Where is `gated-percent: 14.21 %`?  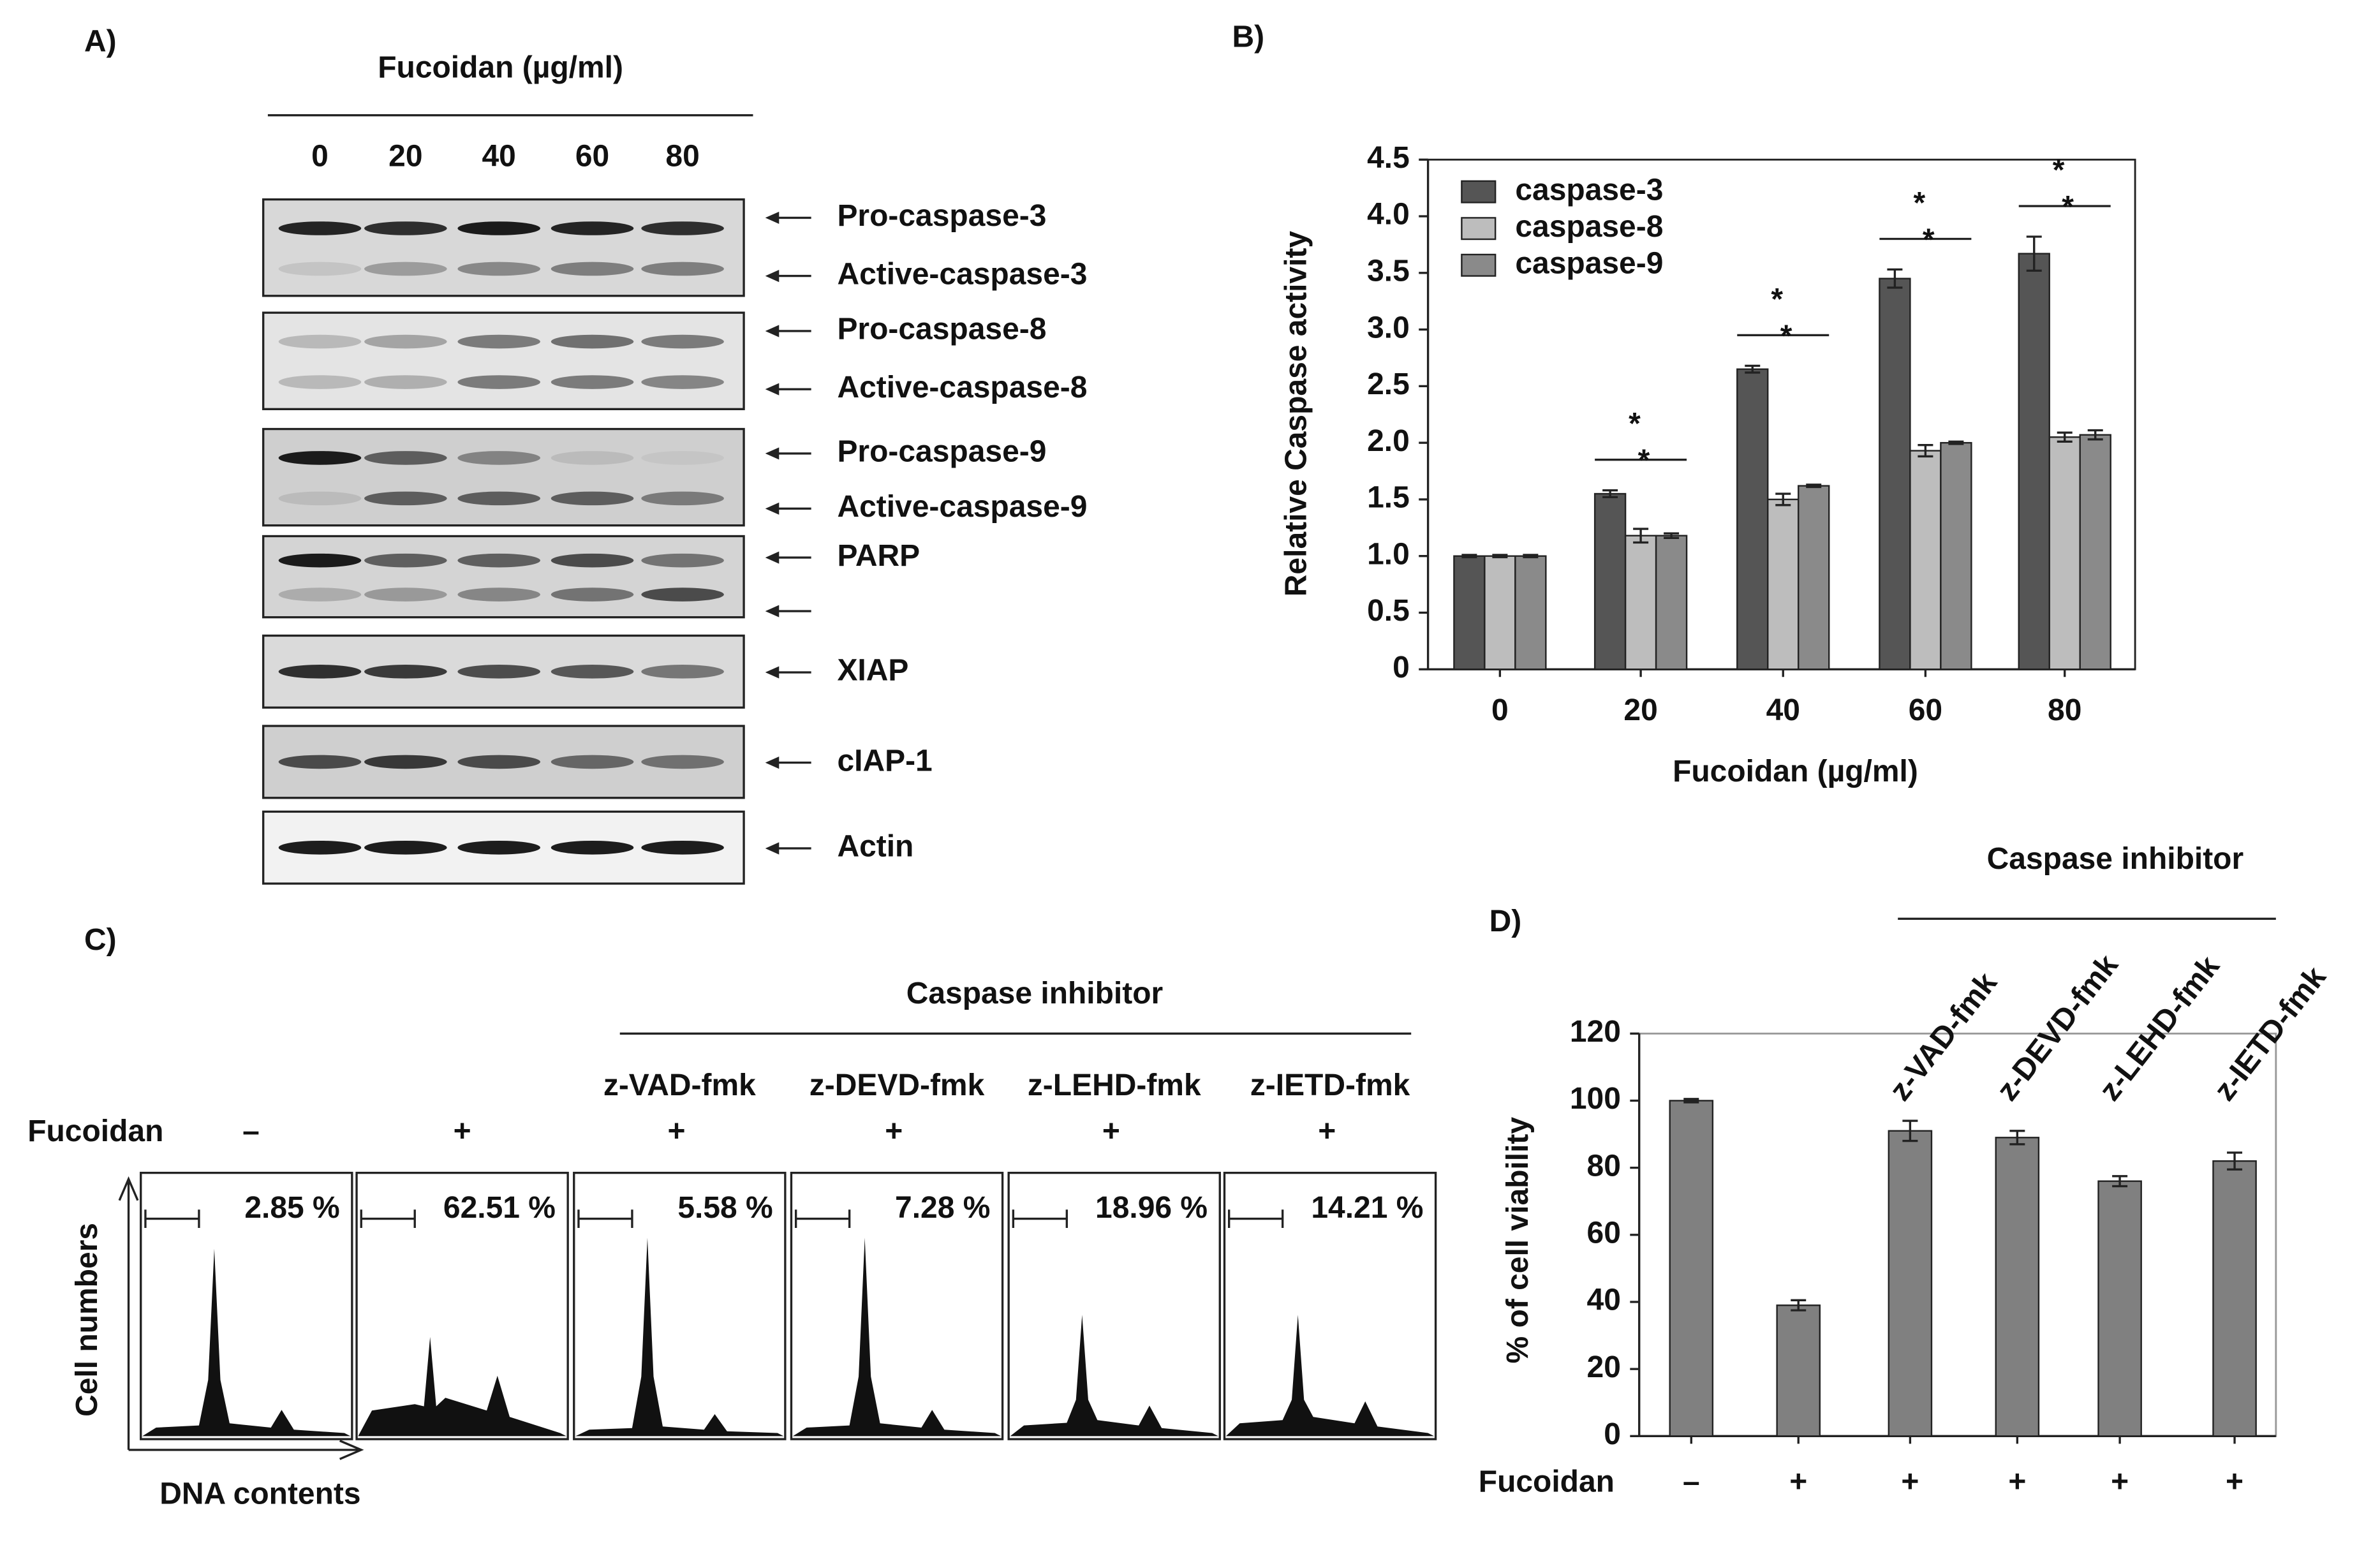
gated-percent: 14.21 % is located at coordinates (1367, 1208).